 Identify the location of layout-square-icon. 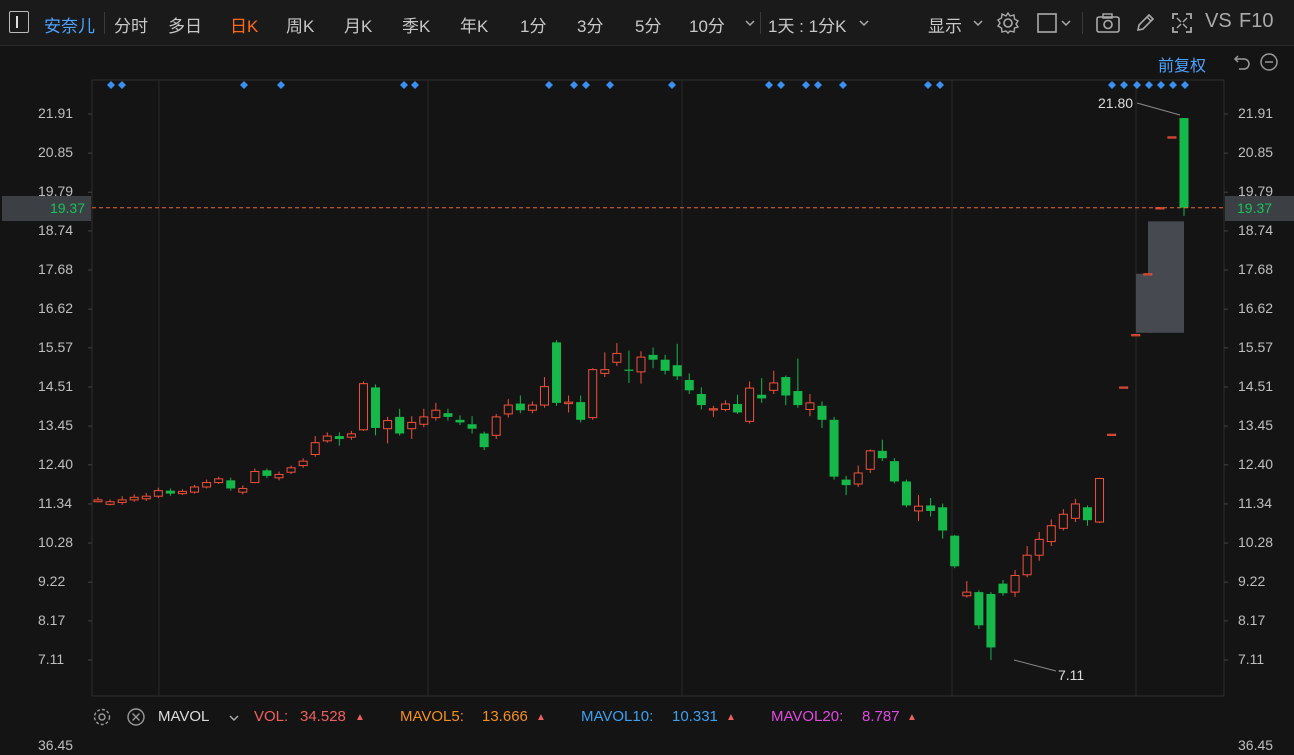
(1047, 23).